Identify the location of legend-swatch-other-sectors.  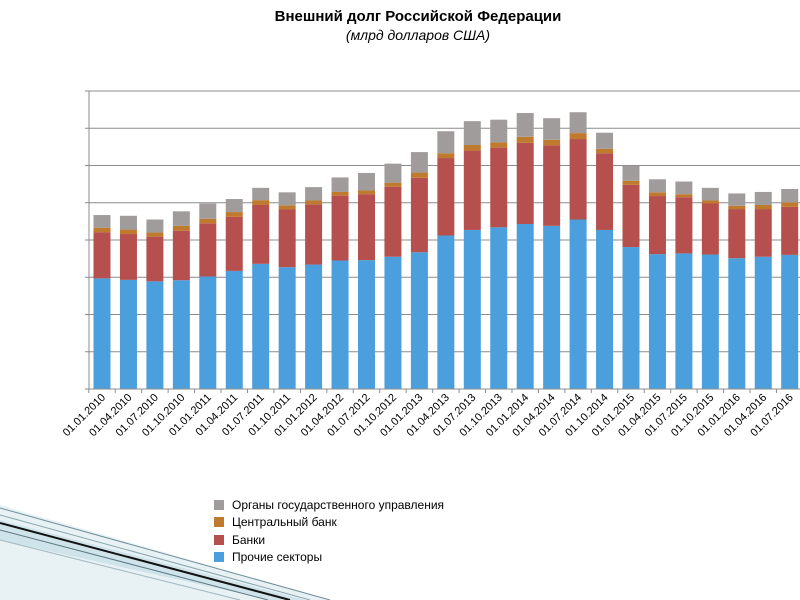
(219, 557).